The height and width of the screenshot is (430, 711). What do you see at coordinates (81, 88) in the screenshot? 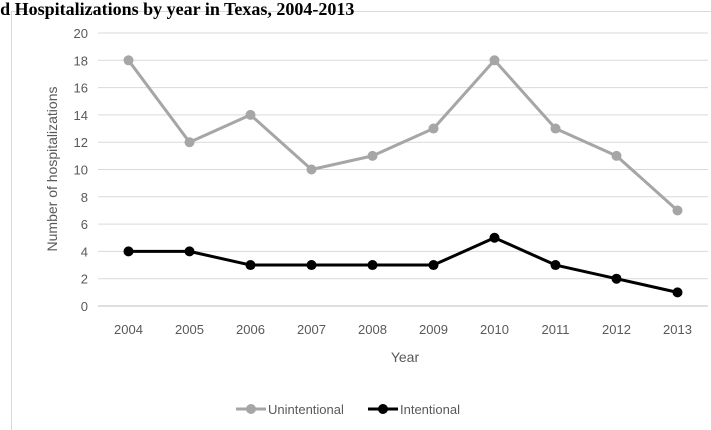
I see `y-tick-label: 16` at bounding box center [81, 88].